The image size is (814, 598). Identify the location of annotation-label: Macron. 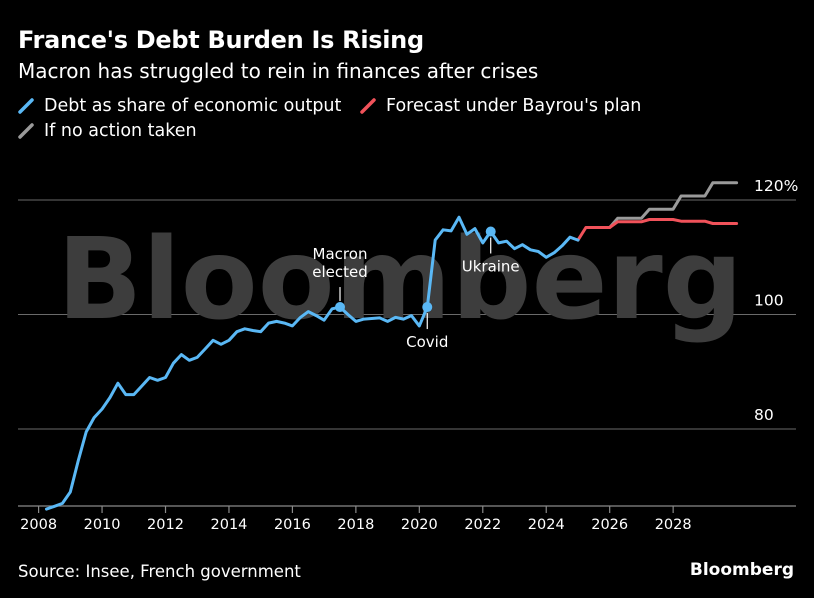
(340, 254).